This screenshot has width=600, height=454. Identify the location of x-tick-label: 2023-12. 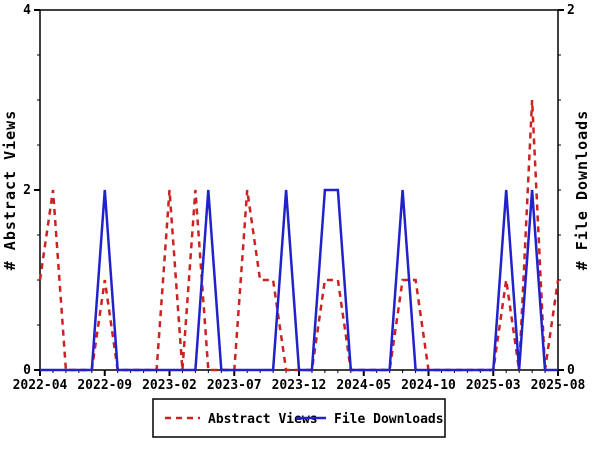
(299, 385).